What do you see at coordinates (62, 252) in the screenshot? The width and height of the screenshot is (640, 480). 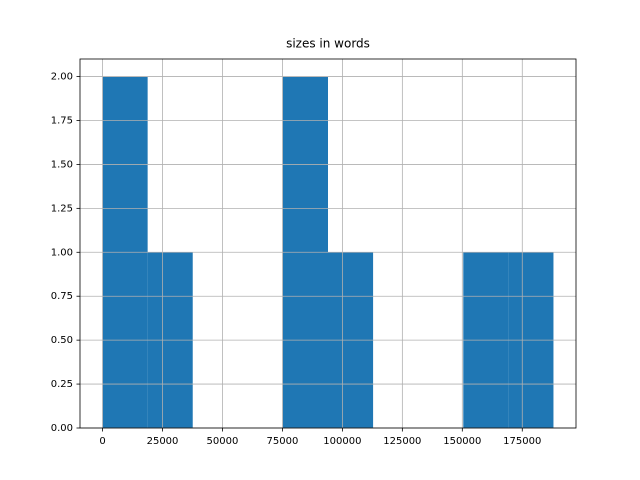 I see `y-tick-label: 1.00` at bounding box center [62, 252].